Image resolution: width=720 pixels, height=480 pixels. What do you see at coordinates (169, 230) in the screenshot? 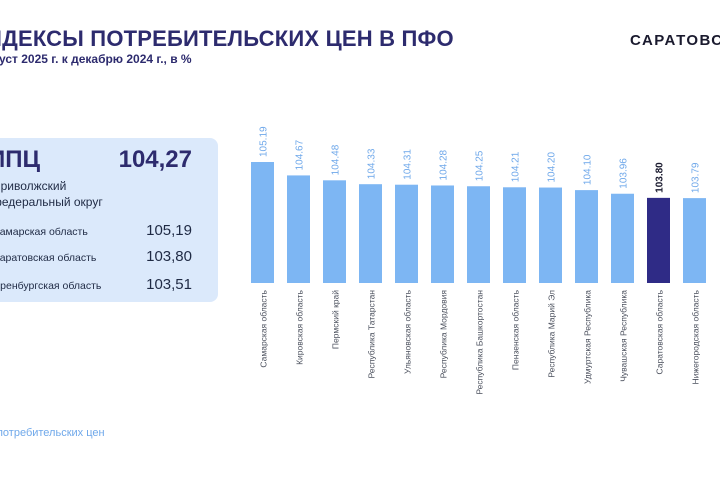
I see `region-value: 105,19` at bounding box center [169, 230].